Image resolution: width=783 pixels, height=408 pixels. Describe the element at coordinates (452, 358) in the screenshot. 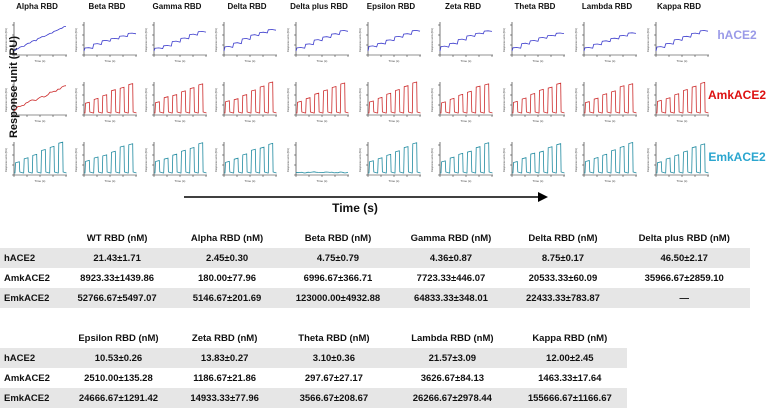

I see `table-cell: 21.57±3.09` at that location.